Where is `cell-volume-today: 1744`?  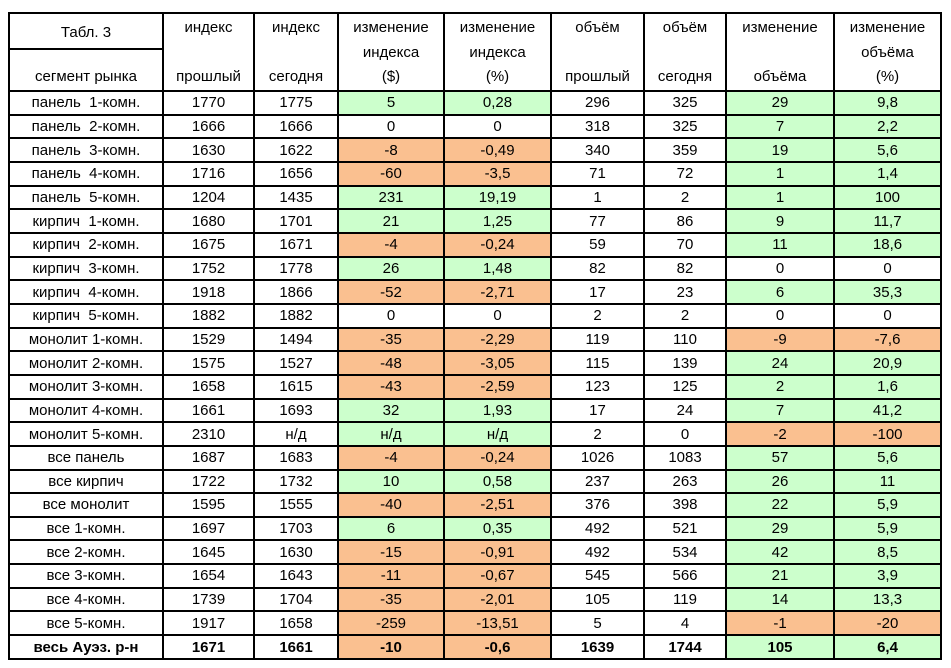 cell-volume-today: 1744 is located at coordinates (685, 647).